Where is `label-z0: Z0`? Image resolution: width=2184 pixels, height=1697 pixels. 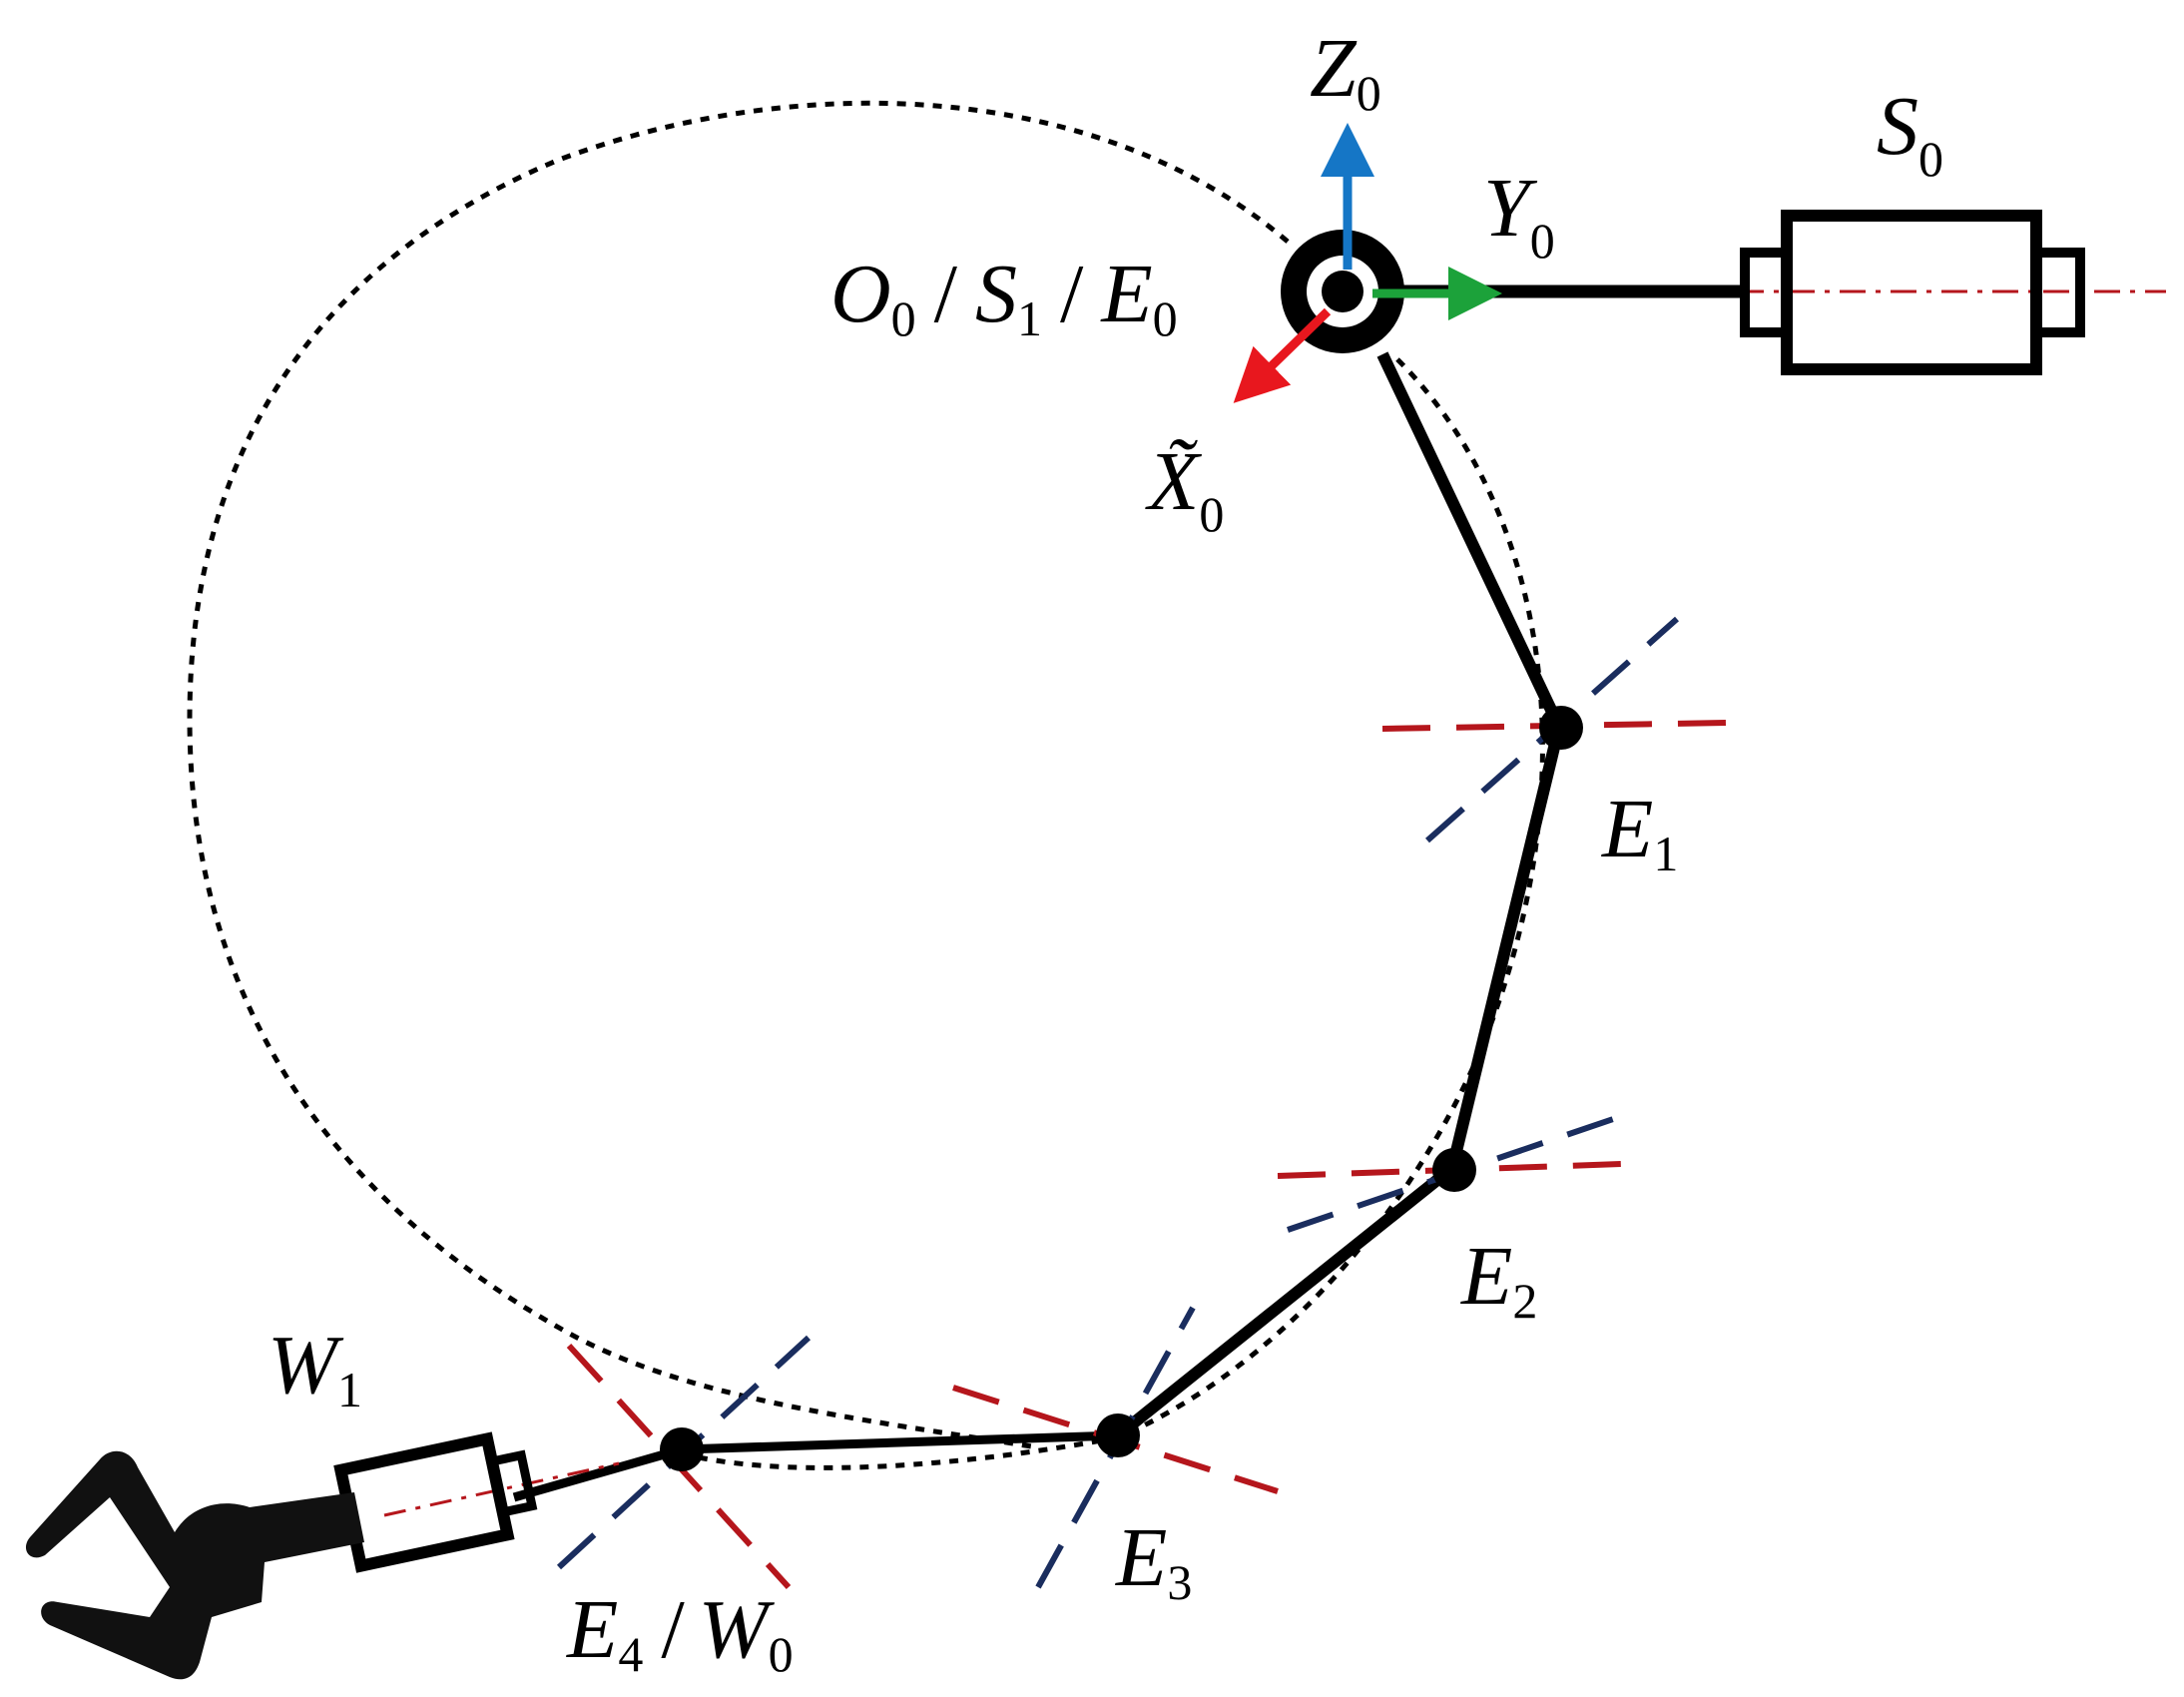
label-z0: Z0 is located at coordinates (1346, 71).